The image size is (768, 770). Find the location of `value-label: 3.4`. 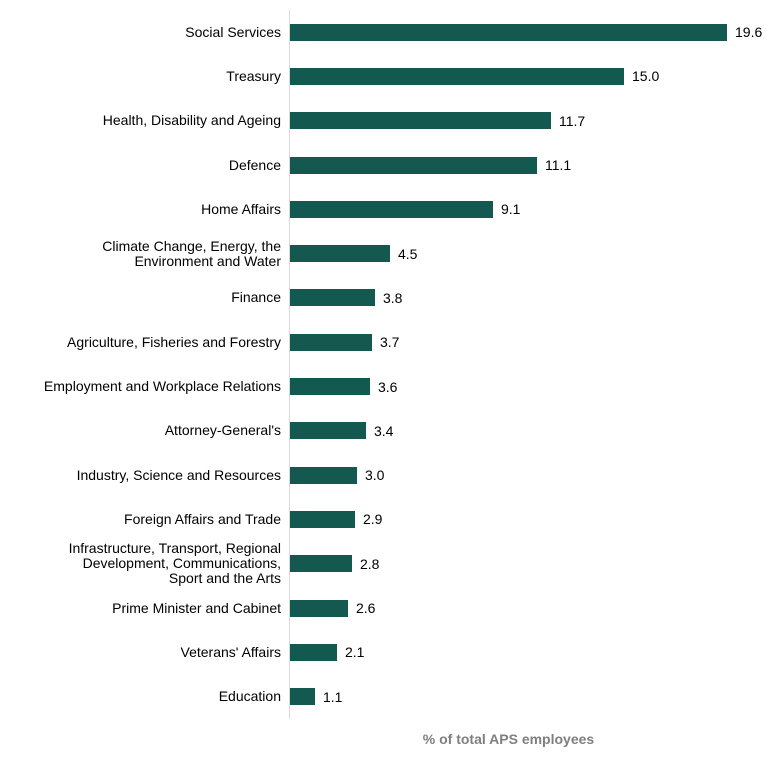

value-label: 3.4 is located at coordinates (384, 430).